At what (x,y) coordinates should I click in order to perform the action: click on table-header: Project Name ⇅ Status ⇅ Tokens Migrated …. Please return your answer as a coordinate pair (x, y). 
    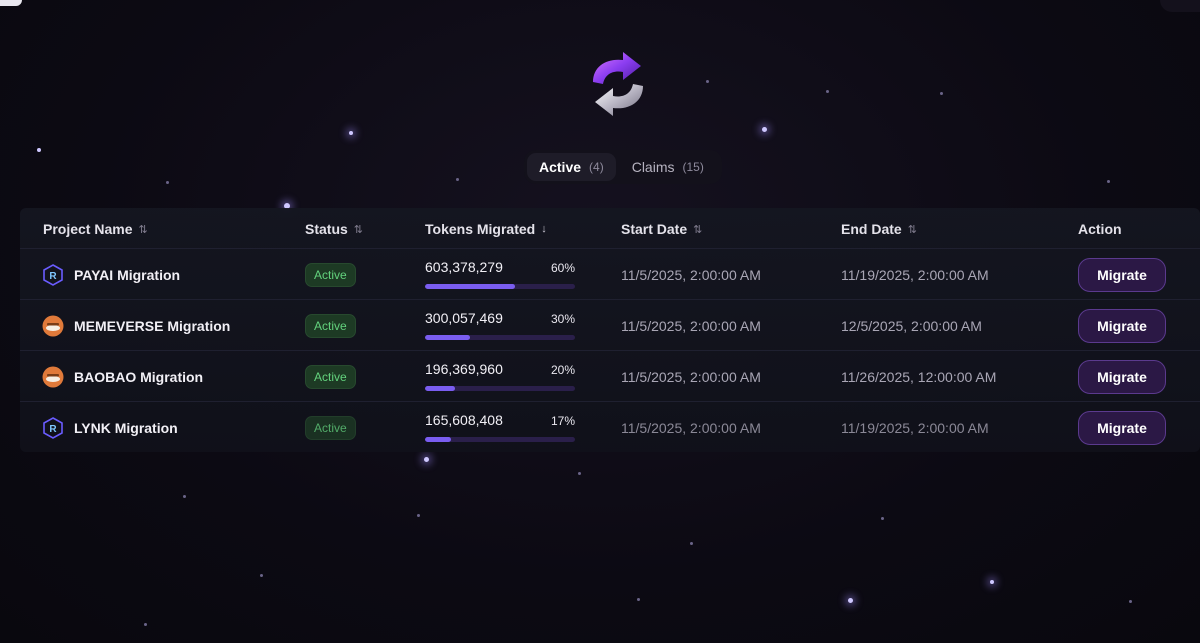
    Looking at the image, I should click on (610, 229).